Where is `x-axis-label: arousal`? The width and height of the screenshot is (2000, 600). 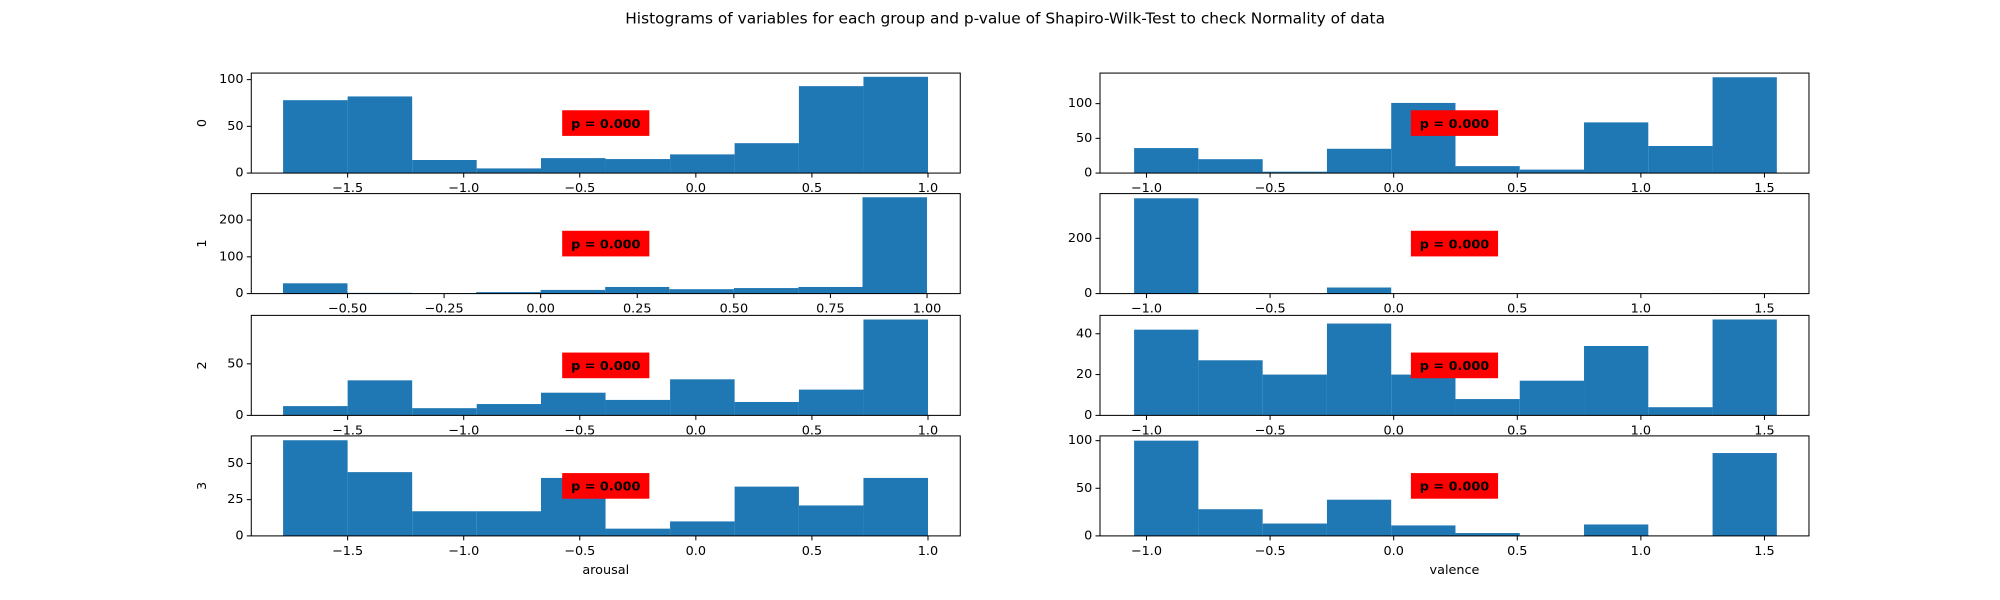 x-axis-label: arousal is located at coordinates (605, 570).